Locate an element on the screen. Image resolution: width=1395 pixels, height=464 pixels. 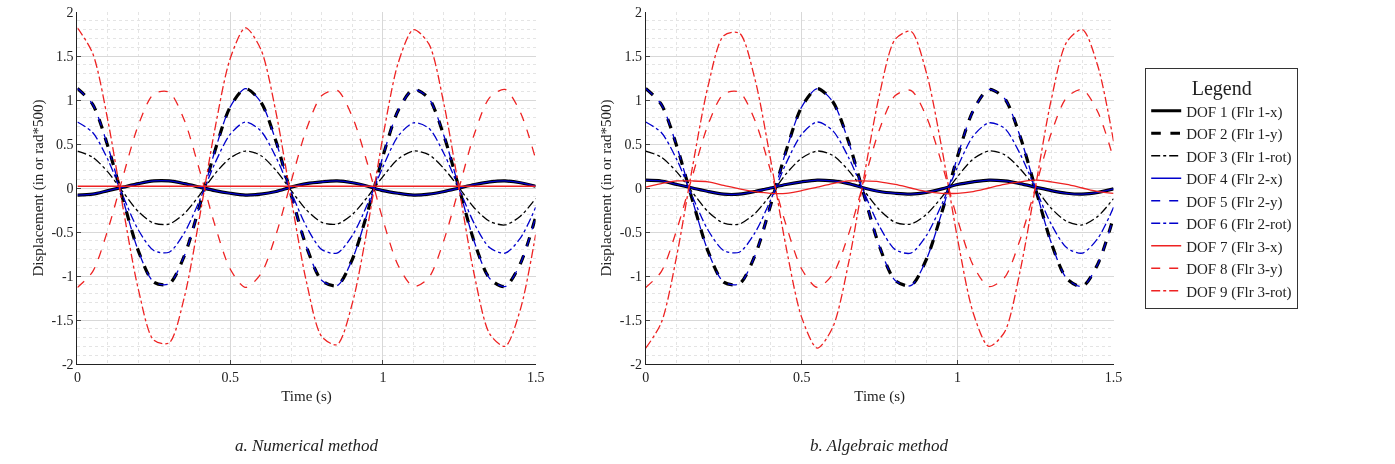
legend-label: DOF 6 (Flr 2-rot) is located at coordinates (1239, 225).